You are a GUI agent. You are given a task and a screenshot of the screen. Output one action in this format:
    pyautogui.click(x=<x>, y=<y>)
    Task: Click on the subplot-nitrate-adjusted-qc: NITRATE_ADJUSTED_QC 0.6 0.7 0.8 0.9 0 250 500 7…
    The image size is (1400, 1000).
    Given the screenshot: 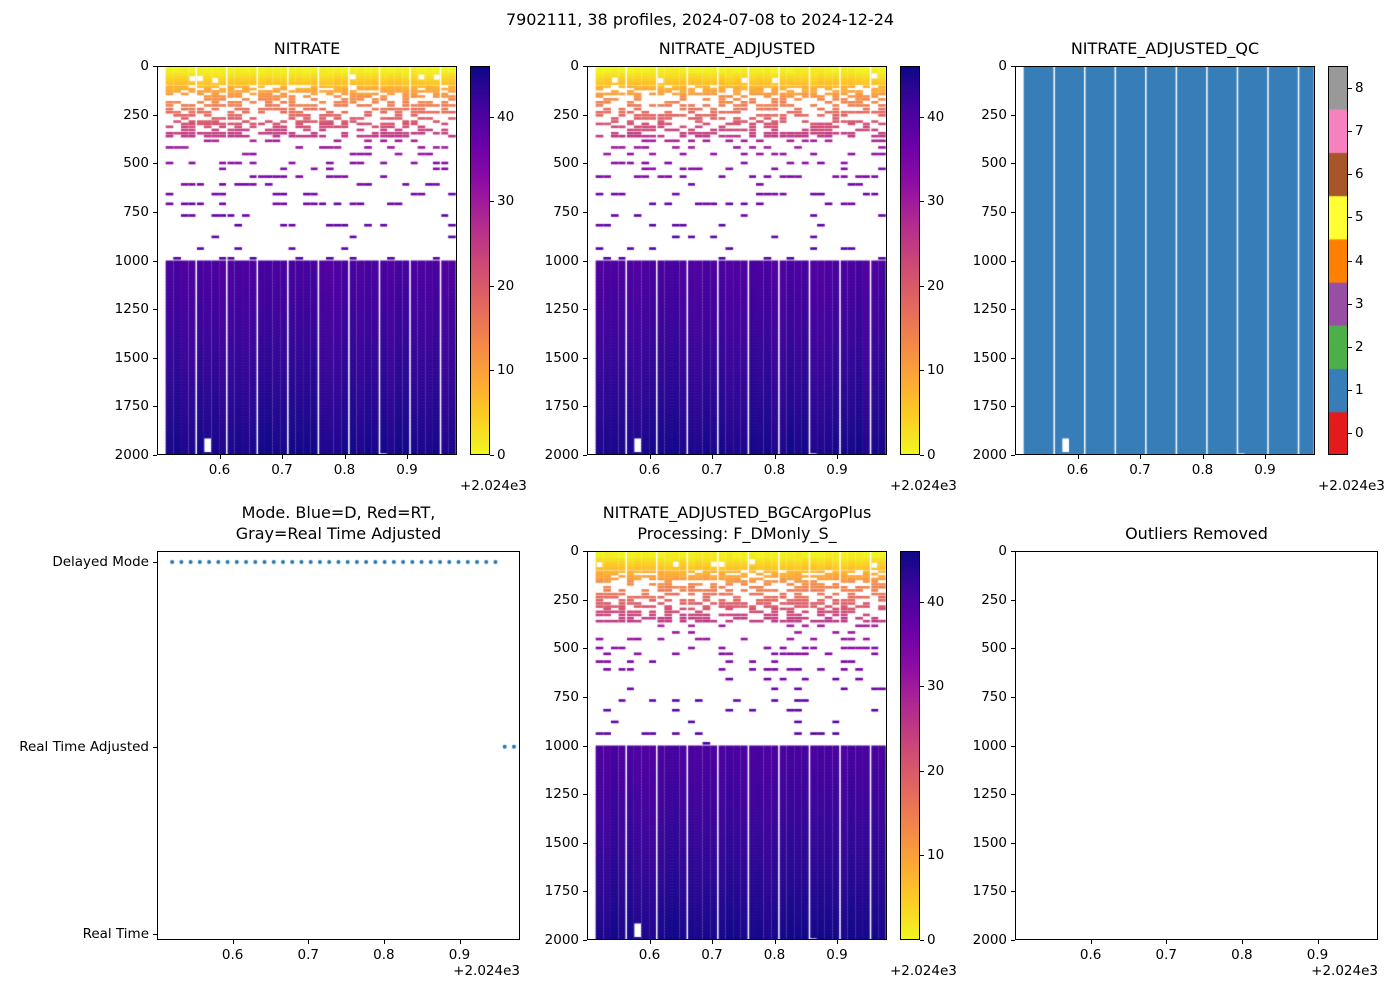 What is the action you would take?
    pyautogui.click(x=1179, y=266)
    